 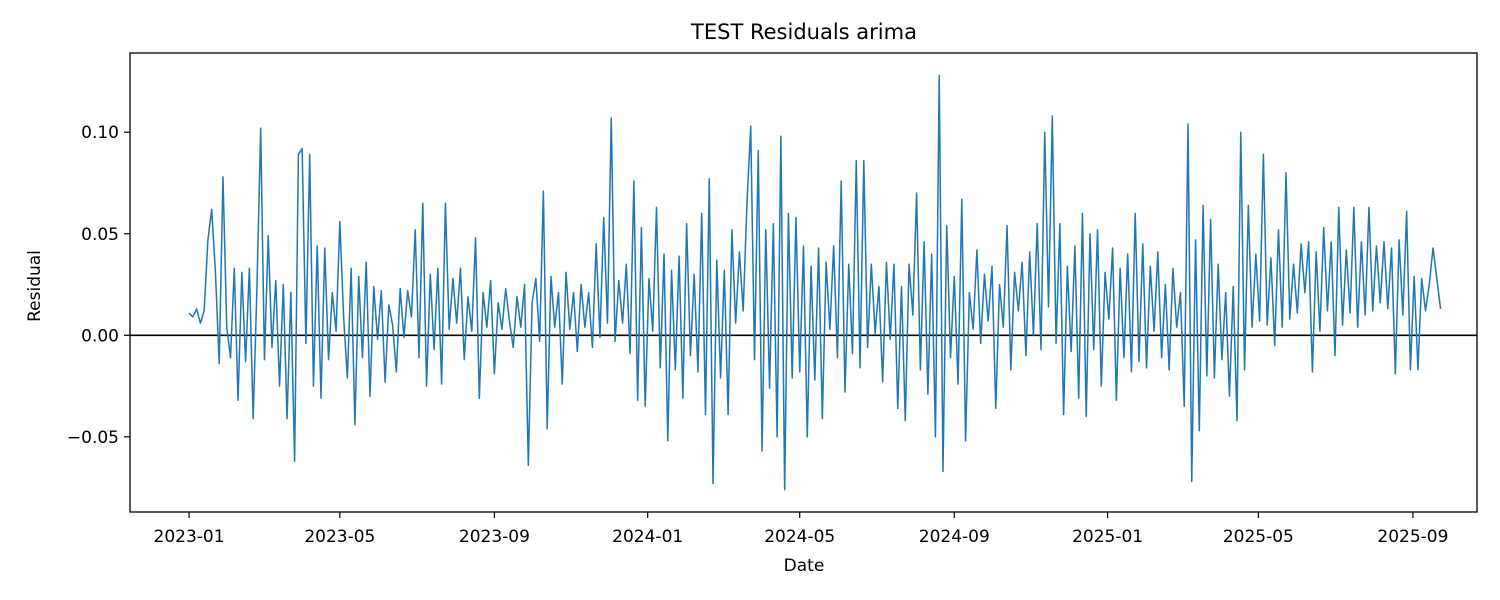 I want to click on chart-title: TEST Residuals arima, so click(x=803, y=32).